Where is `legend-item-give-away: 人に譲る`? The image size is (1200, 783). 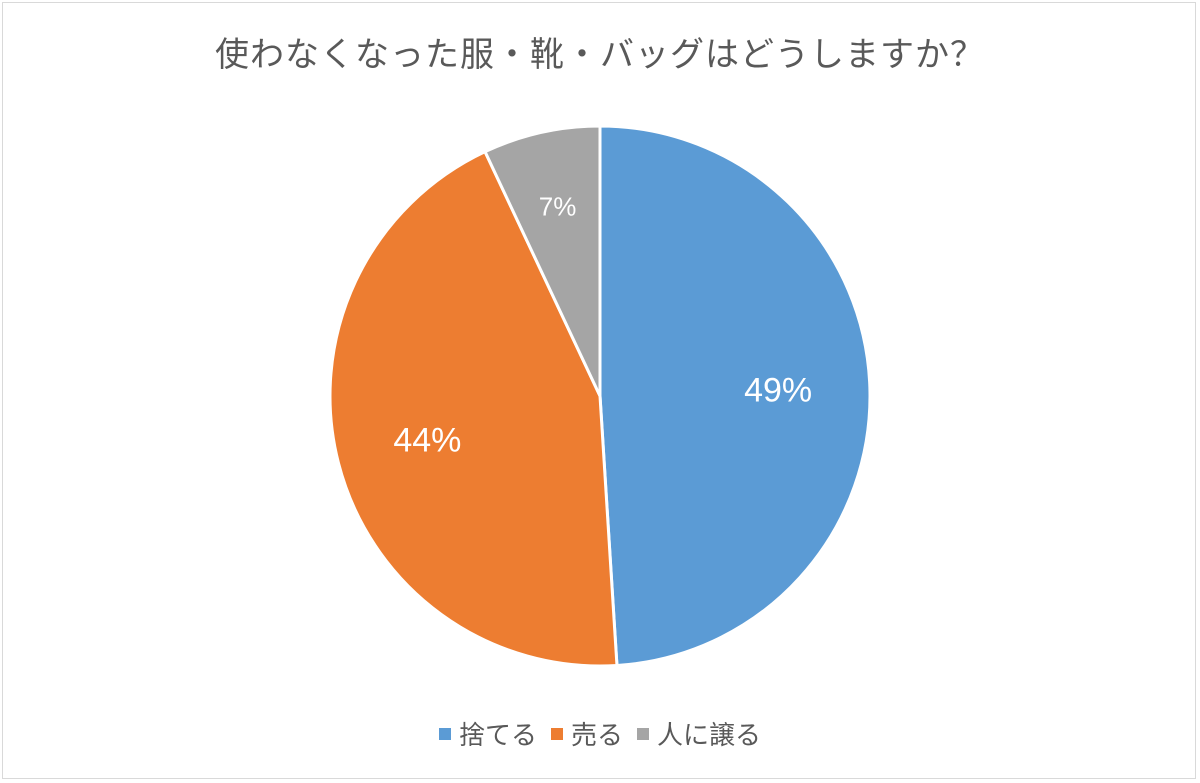 legend-item-give-away: 人に譲る is located at coordinates (699, 733).